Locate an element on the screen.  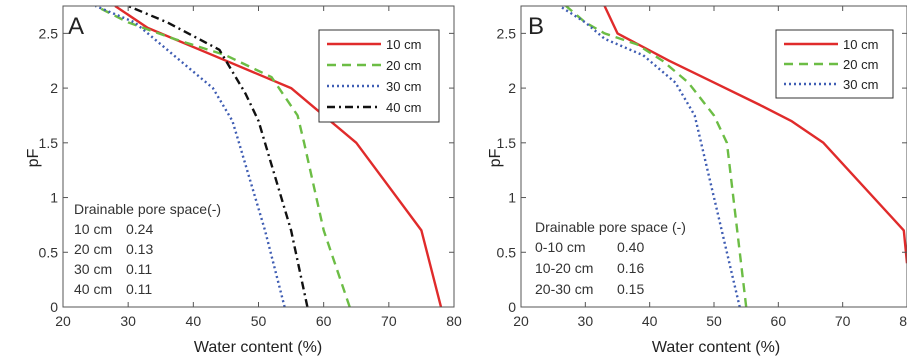
panel-a-x-axis-label: Water content (%) is located at coordinates (258, 347).